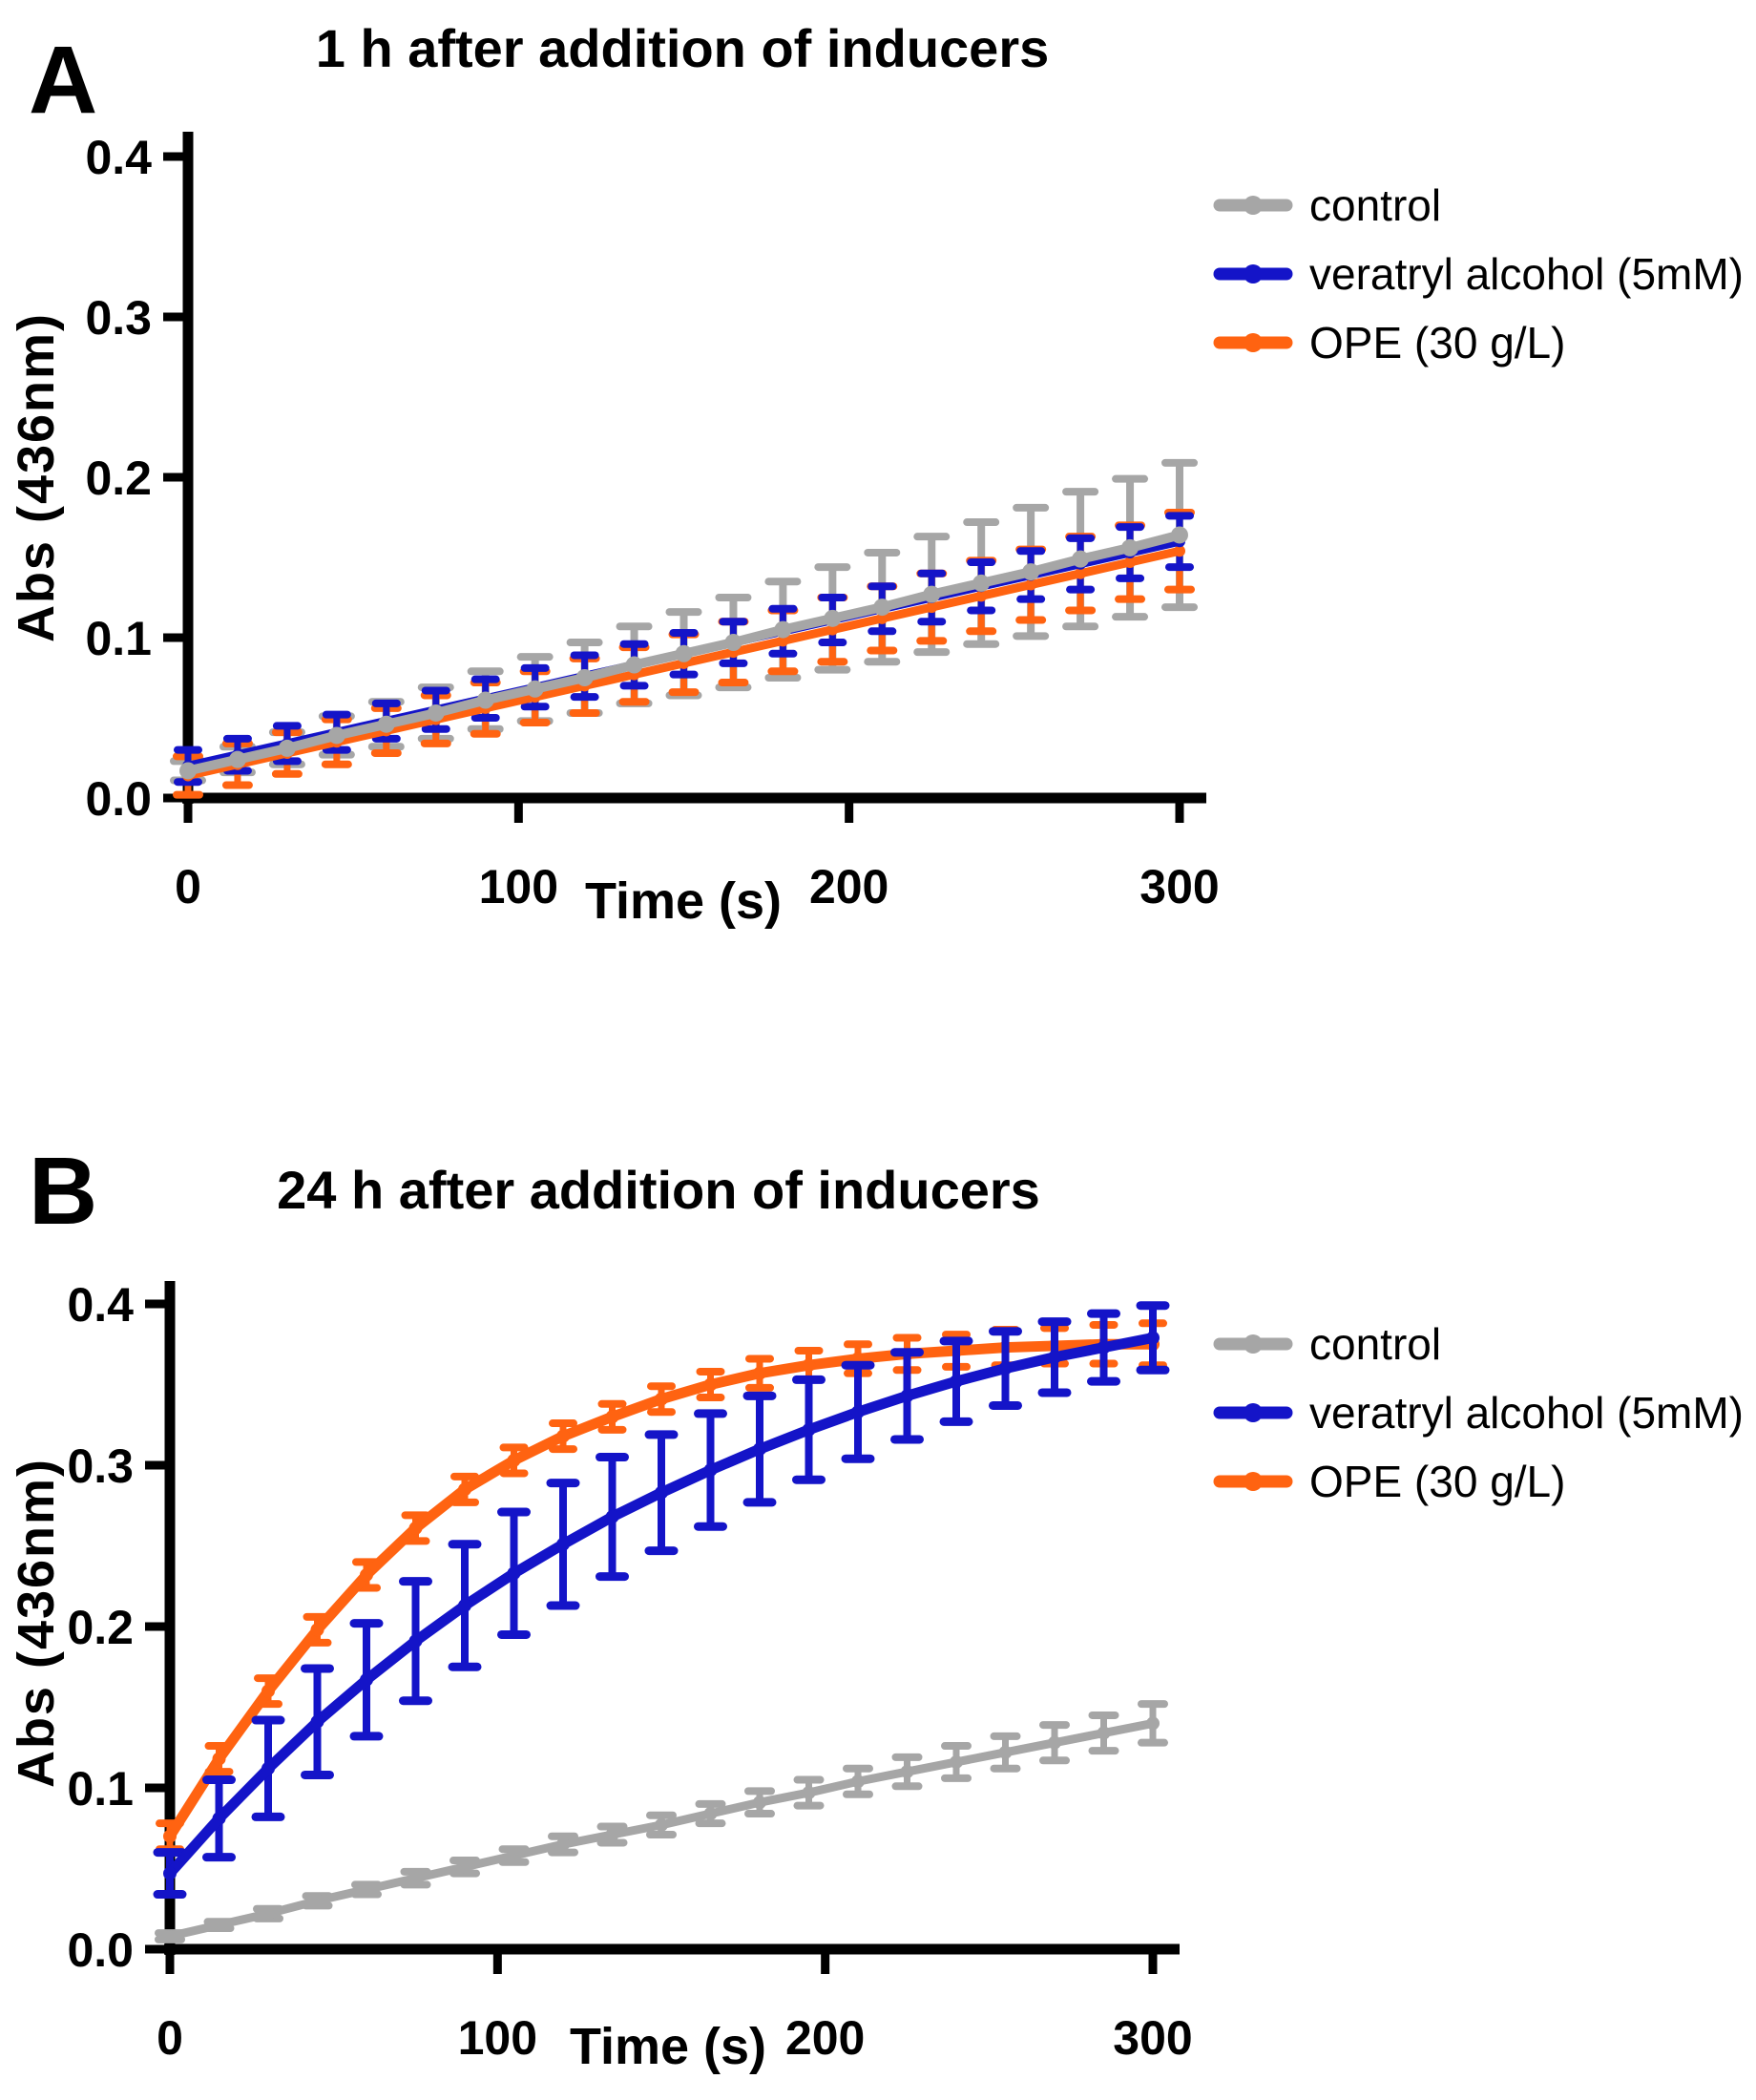 Image resolution: width=1756 pixels, height=2100 pixels. Describe the element at coordinates (36, 1623) in the screenshot. I see `panel-b-y-axis-title: Abs (436nm)` at that location.